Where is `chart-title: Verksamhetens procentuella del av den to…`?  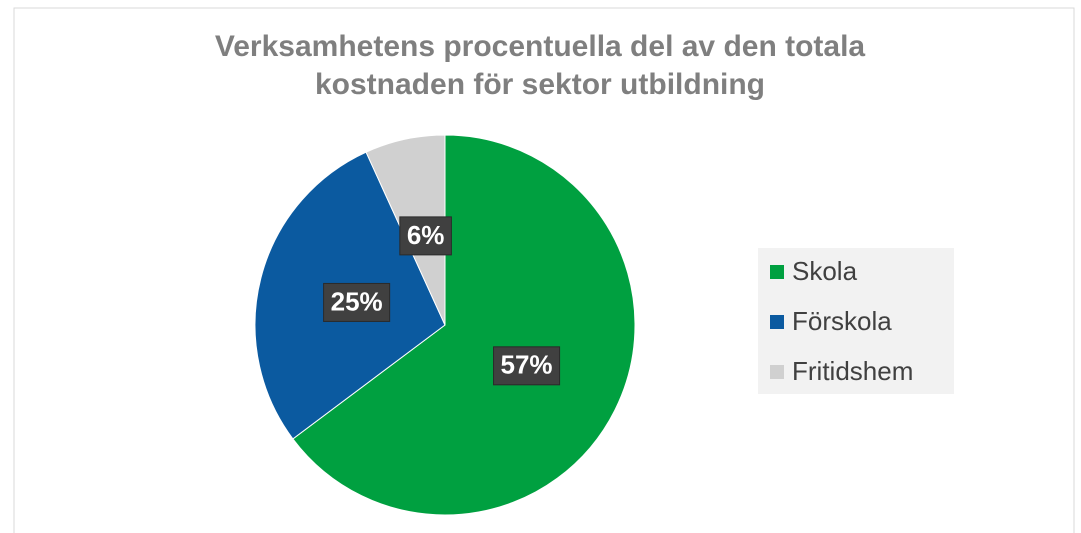
chart-title: Verksamhetens procentuella del av den to… is located at coordinates (540, 65).